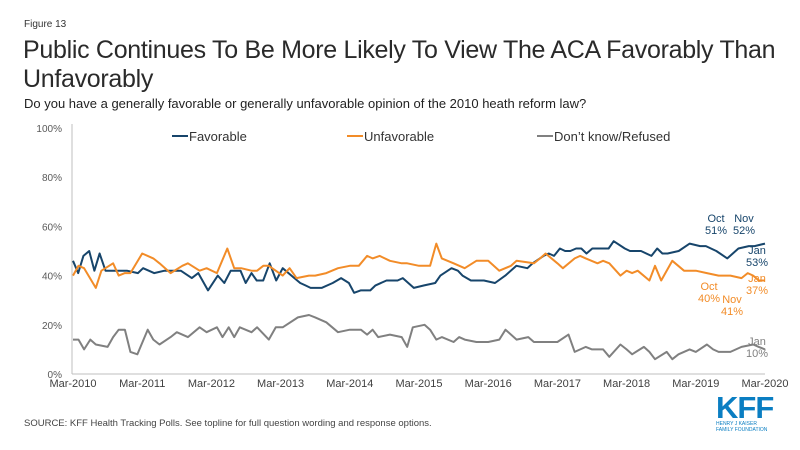 The image size is (800, 450). I want to click on annotation-label: 10%, so click(757, 354).